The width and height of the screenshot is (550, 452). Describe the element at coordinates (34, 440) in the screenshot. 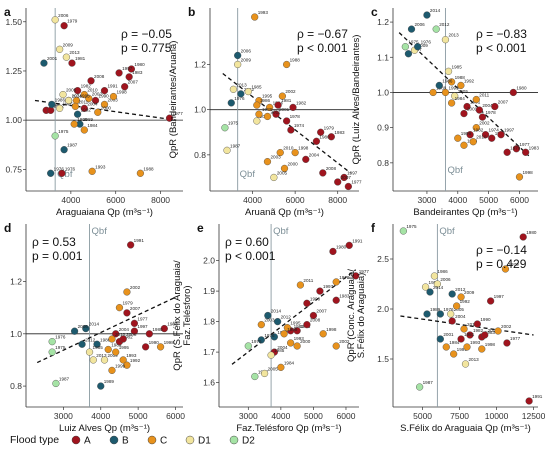

I see `legend-title: Flood type` at that location.